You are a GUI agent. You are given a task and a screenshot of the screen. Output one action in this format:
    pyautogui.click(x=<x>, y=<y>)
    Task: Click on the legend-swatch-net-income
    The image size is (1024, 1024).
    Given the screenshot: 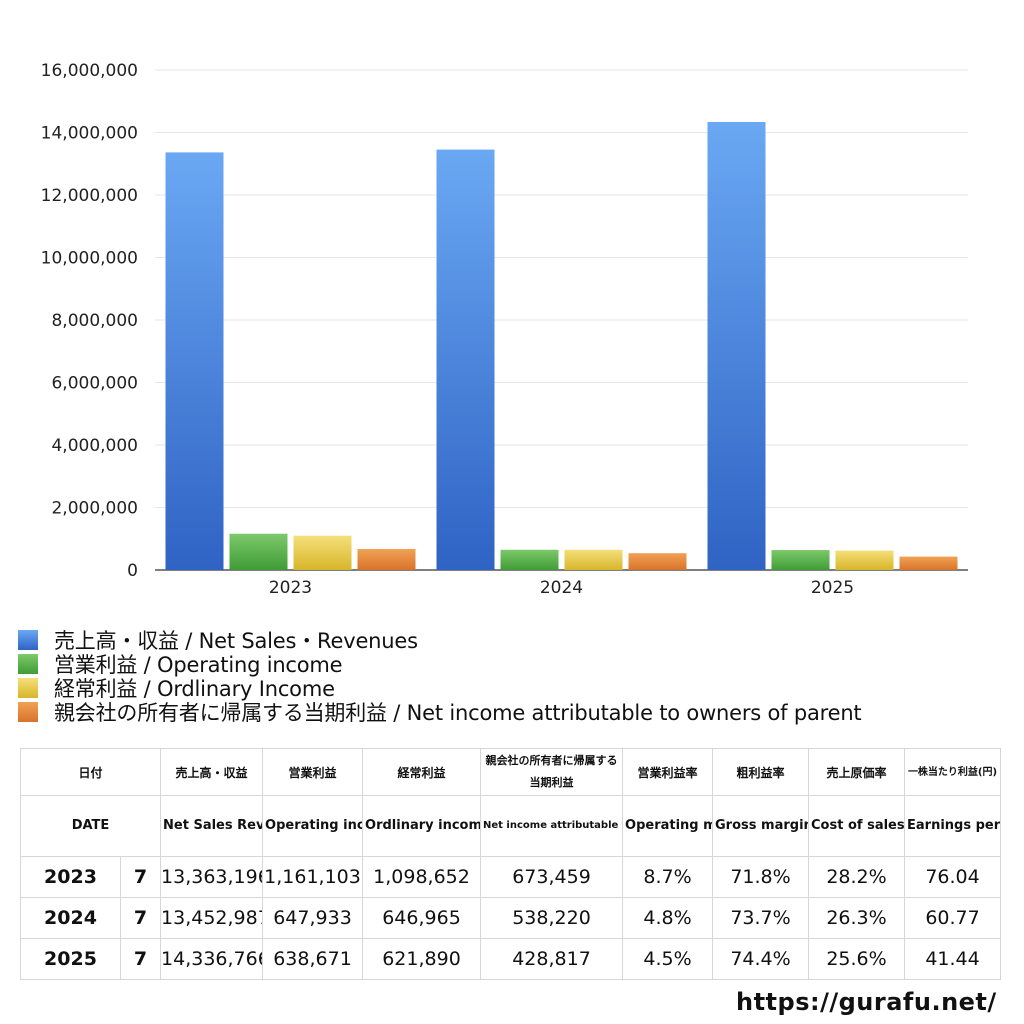 What is the action you would take?
    pyautogui.click(x=28, y=712)
    